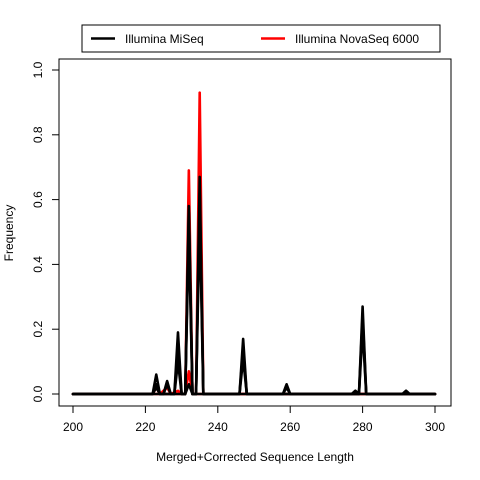 The height and width of the screenshot is (480, 480). What do you see at coordinates (218, 427) in the screenshot?
I see `x-tick-label-2: 240` at bounding box center [218, 427].